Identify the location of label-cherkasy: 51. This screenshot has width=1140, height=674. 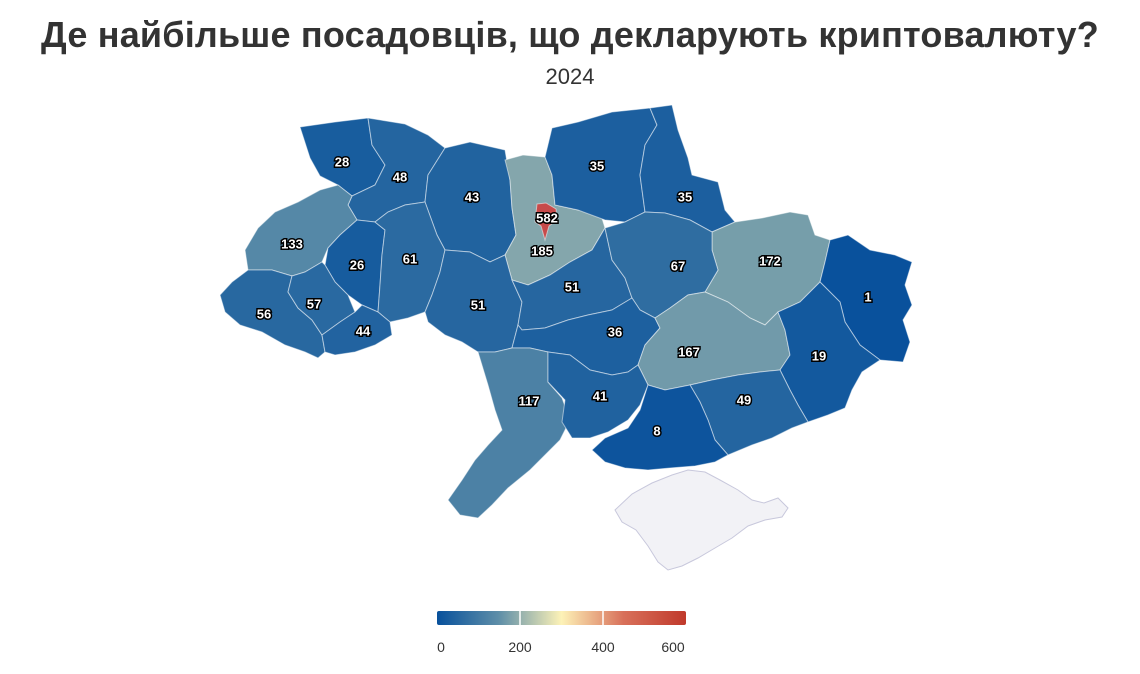
(572, 286).